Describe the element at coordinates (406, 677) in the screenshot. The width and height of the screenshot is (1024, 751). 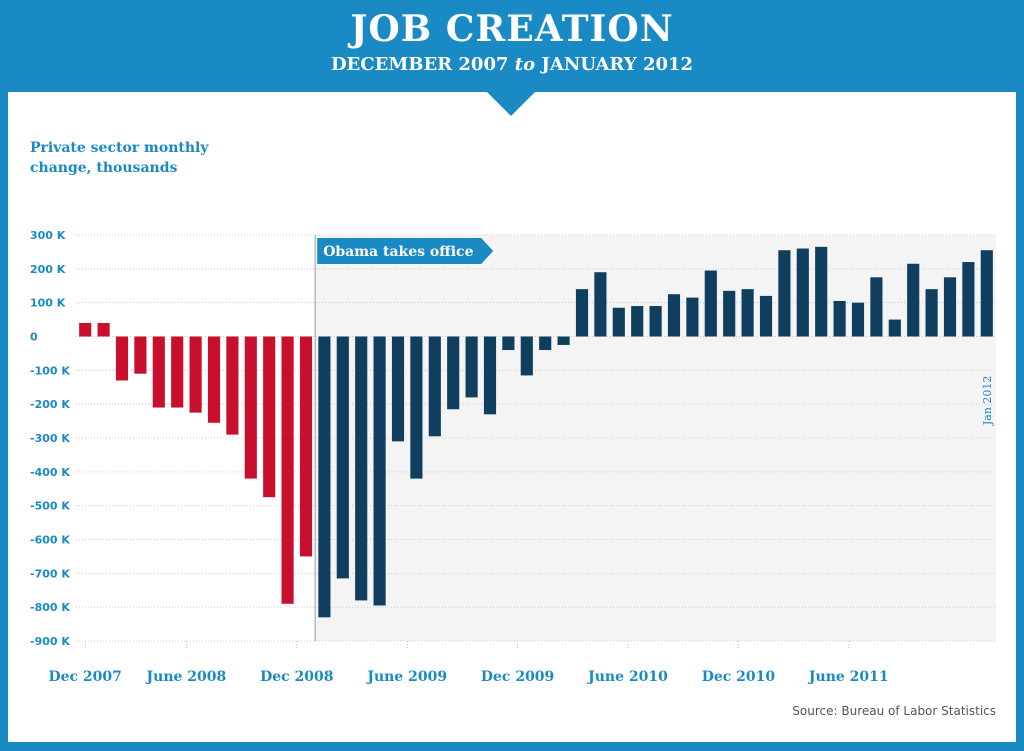
I see `x-tick-label: June 2009` at that location.